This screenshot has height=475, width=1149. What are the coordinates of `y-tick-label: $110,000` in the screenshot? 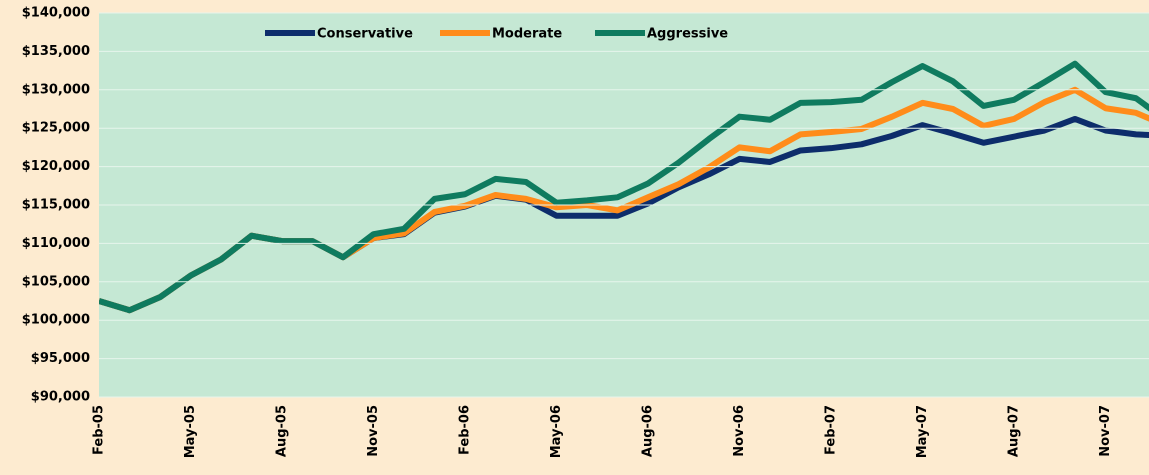 It's located at (56, 243).